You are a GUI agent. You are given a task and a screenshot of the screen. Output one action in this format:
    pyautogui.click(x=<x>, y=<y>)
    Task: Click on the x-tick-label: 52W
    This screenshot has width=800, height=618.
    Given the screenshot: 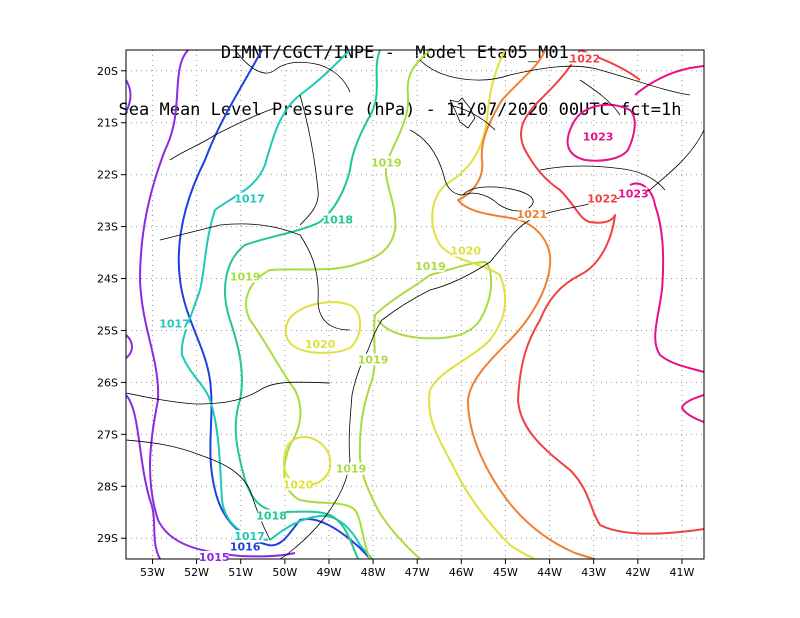 What is the action you would take?
    pyautogui.click(x=196, y=572)
    